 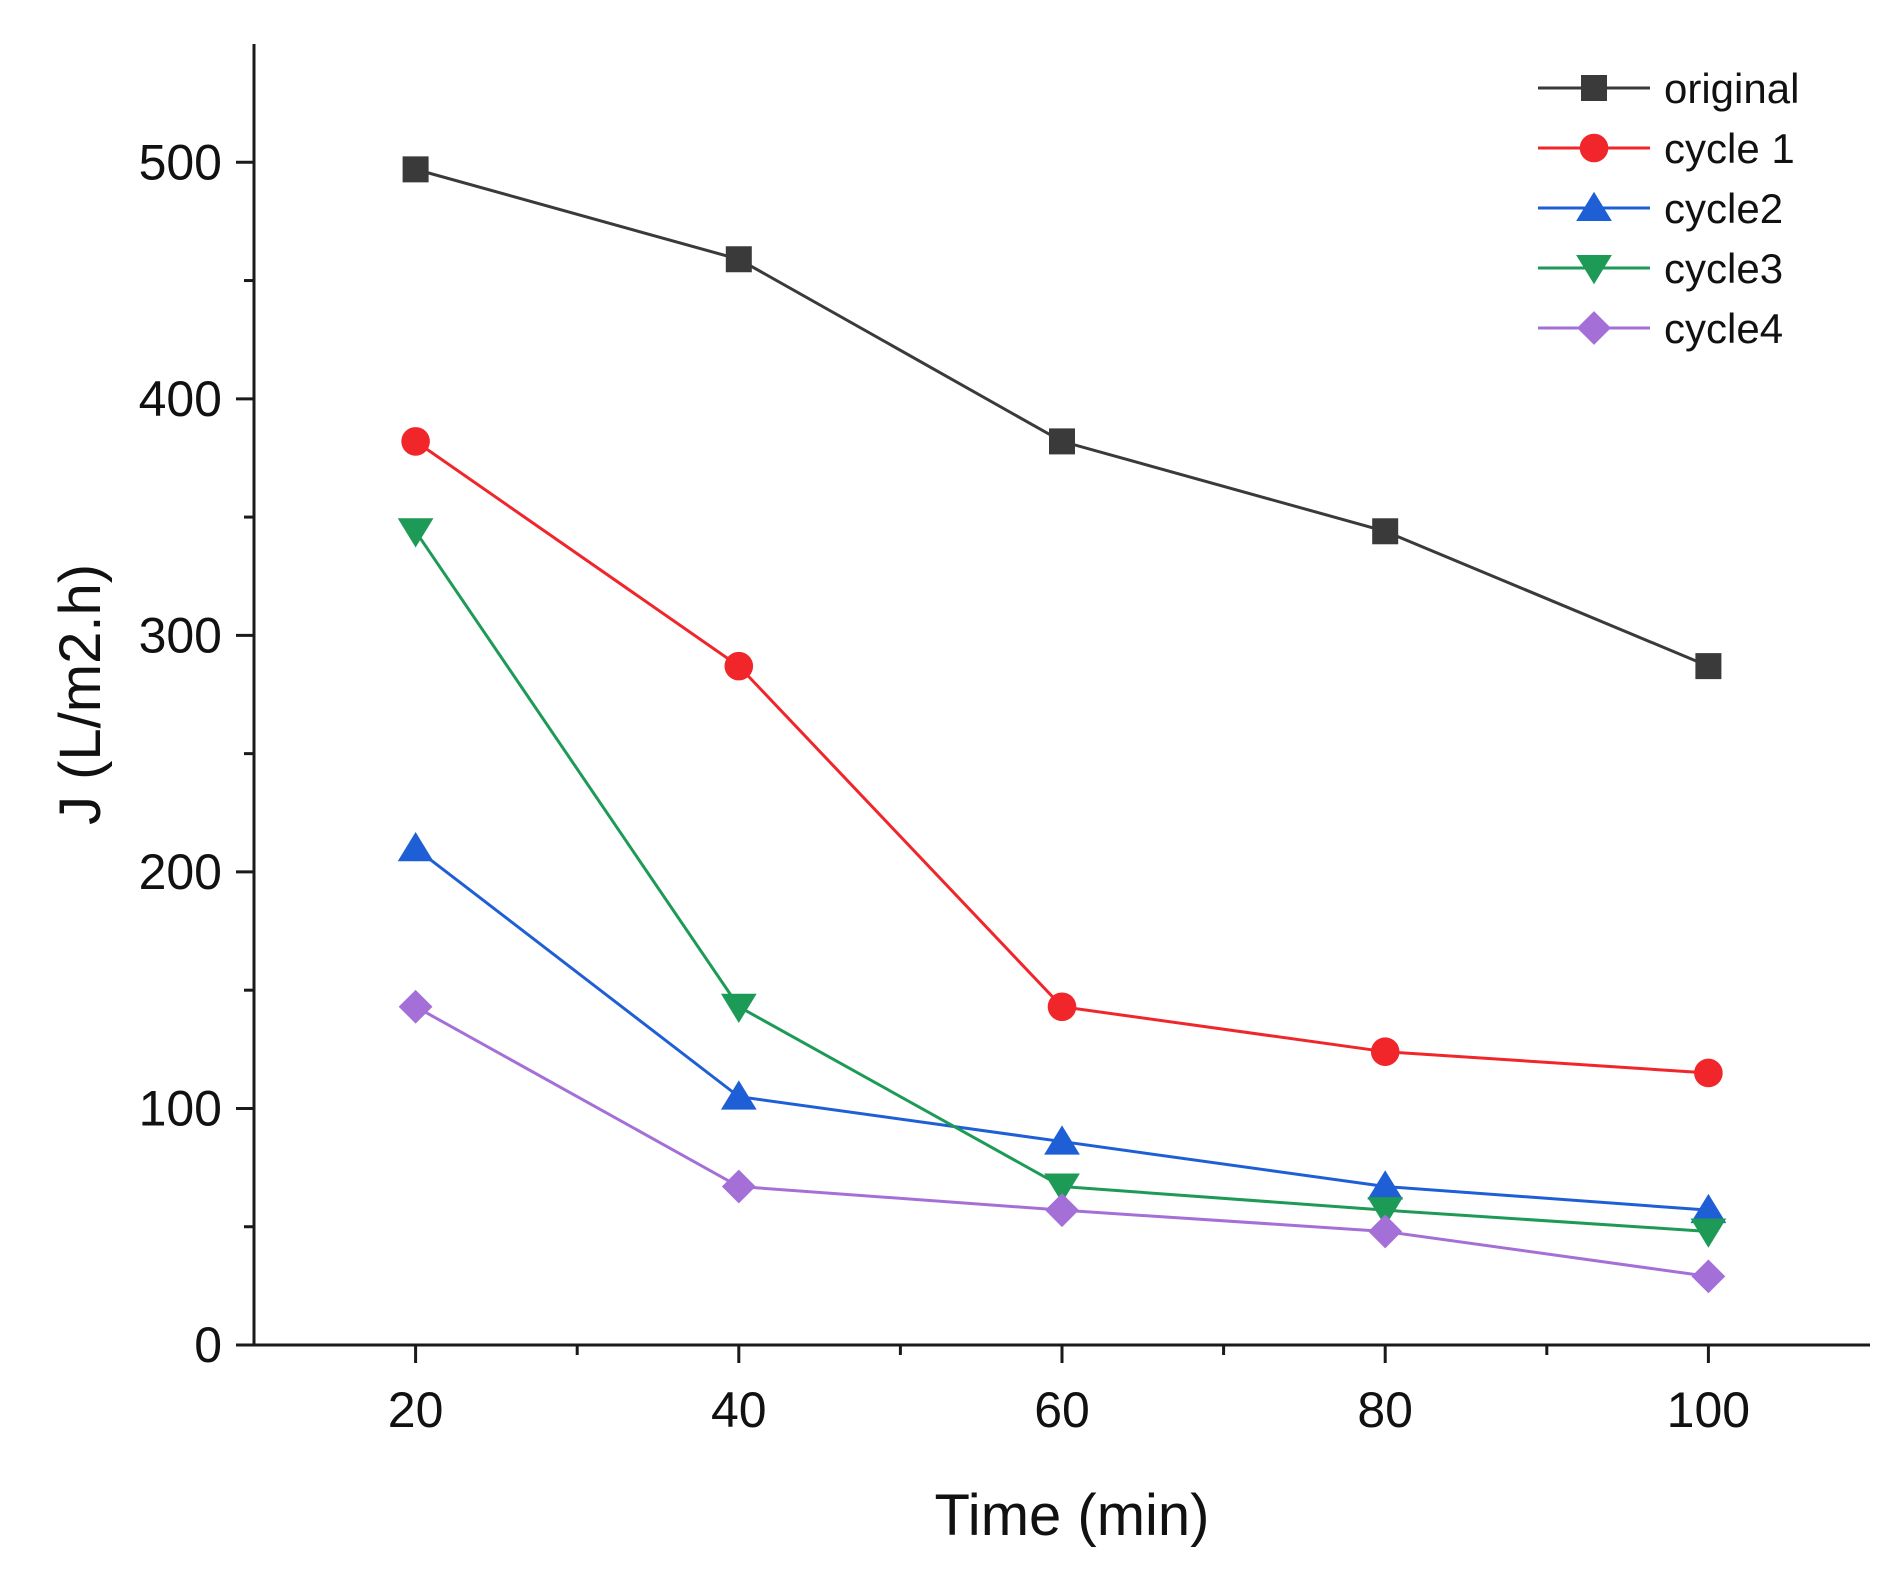 I want to click on x-tick-label: 20, so click(x=416, y=1410).